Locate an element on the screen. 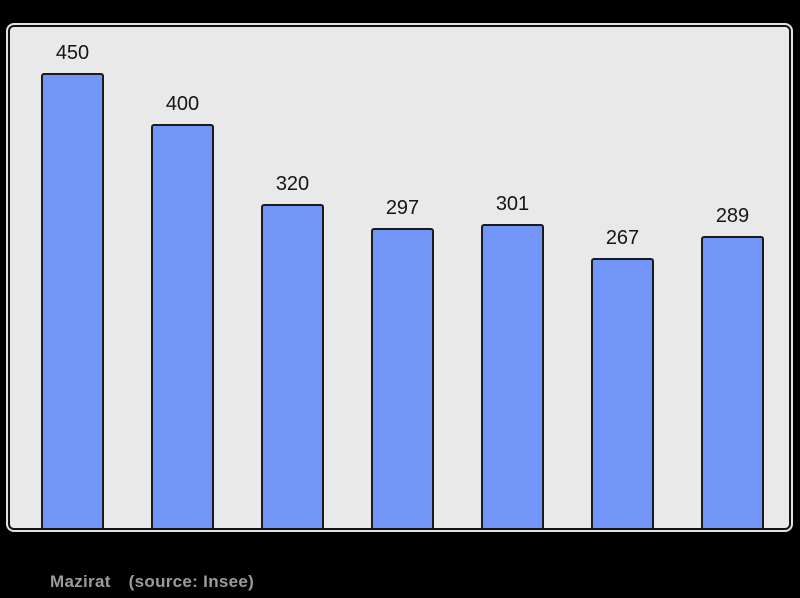 The image size is (800, 598). caption-source: (source: Insee) is located at coordinates (191, 581).